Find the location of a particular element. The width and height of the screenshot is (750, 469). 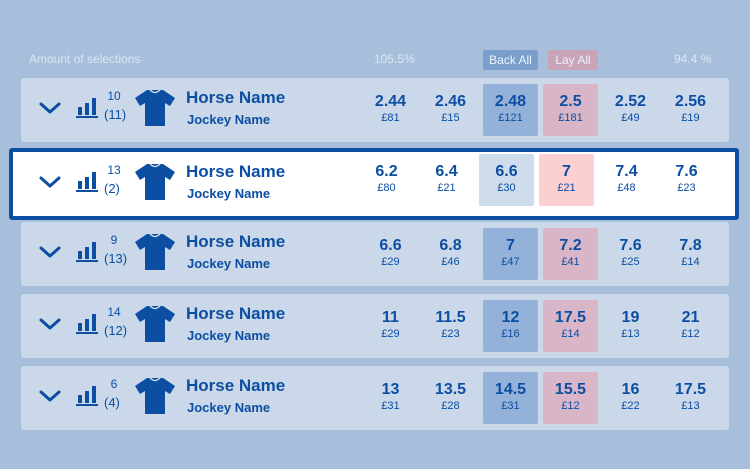

lay-price-cell: 2.52 £49 is located at coordinates (630, 110).